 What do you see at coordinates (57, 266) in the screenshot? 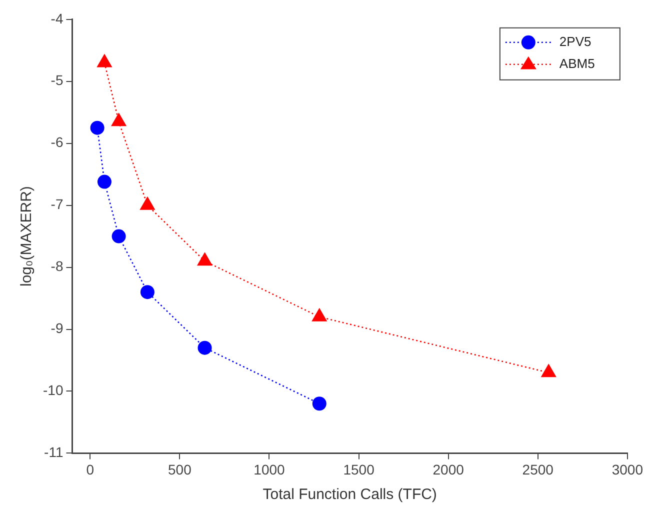
I see `y-tick-label: -8` at bounding box center [57, 266].